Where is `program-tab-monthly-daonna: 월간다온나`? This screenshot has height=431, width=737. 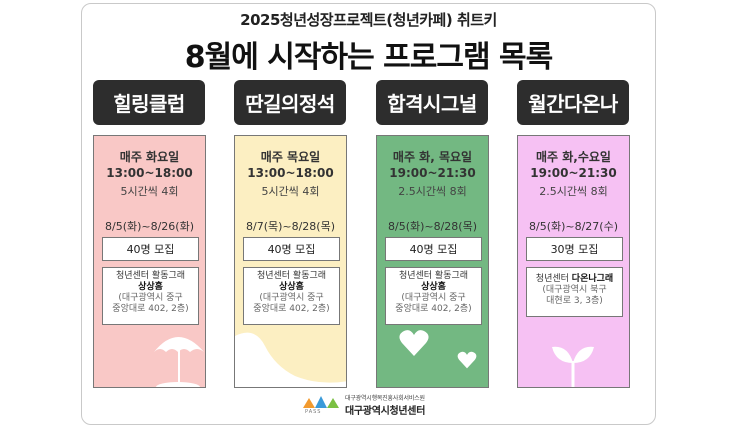 program-tab-monthly-daonna: 월간다온나 is located at coordinates (573, 102).